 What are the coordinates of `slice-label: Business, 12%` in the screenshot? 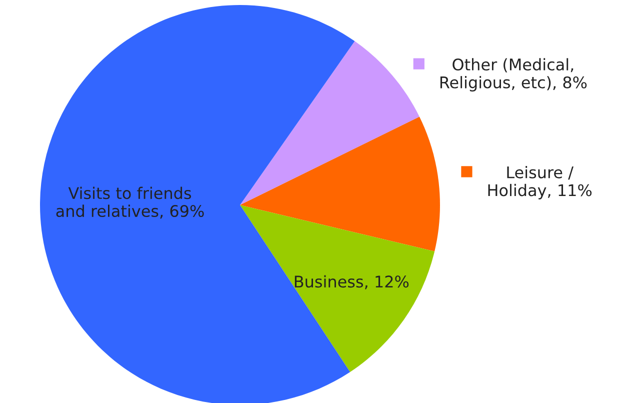 It's located at (351, 282).